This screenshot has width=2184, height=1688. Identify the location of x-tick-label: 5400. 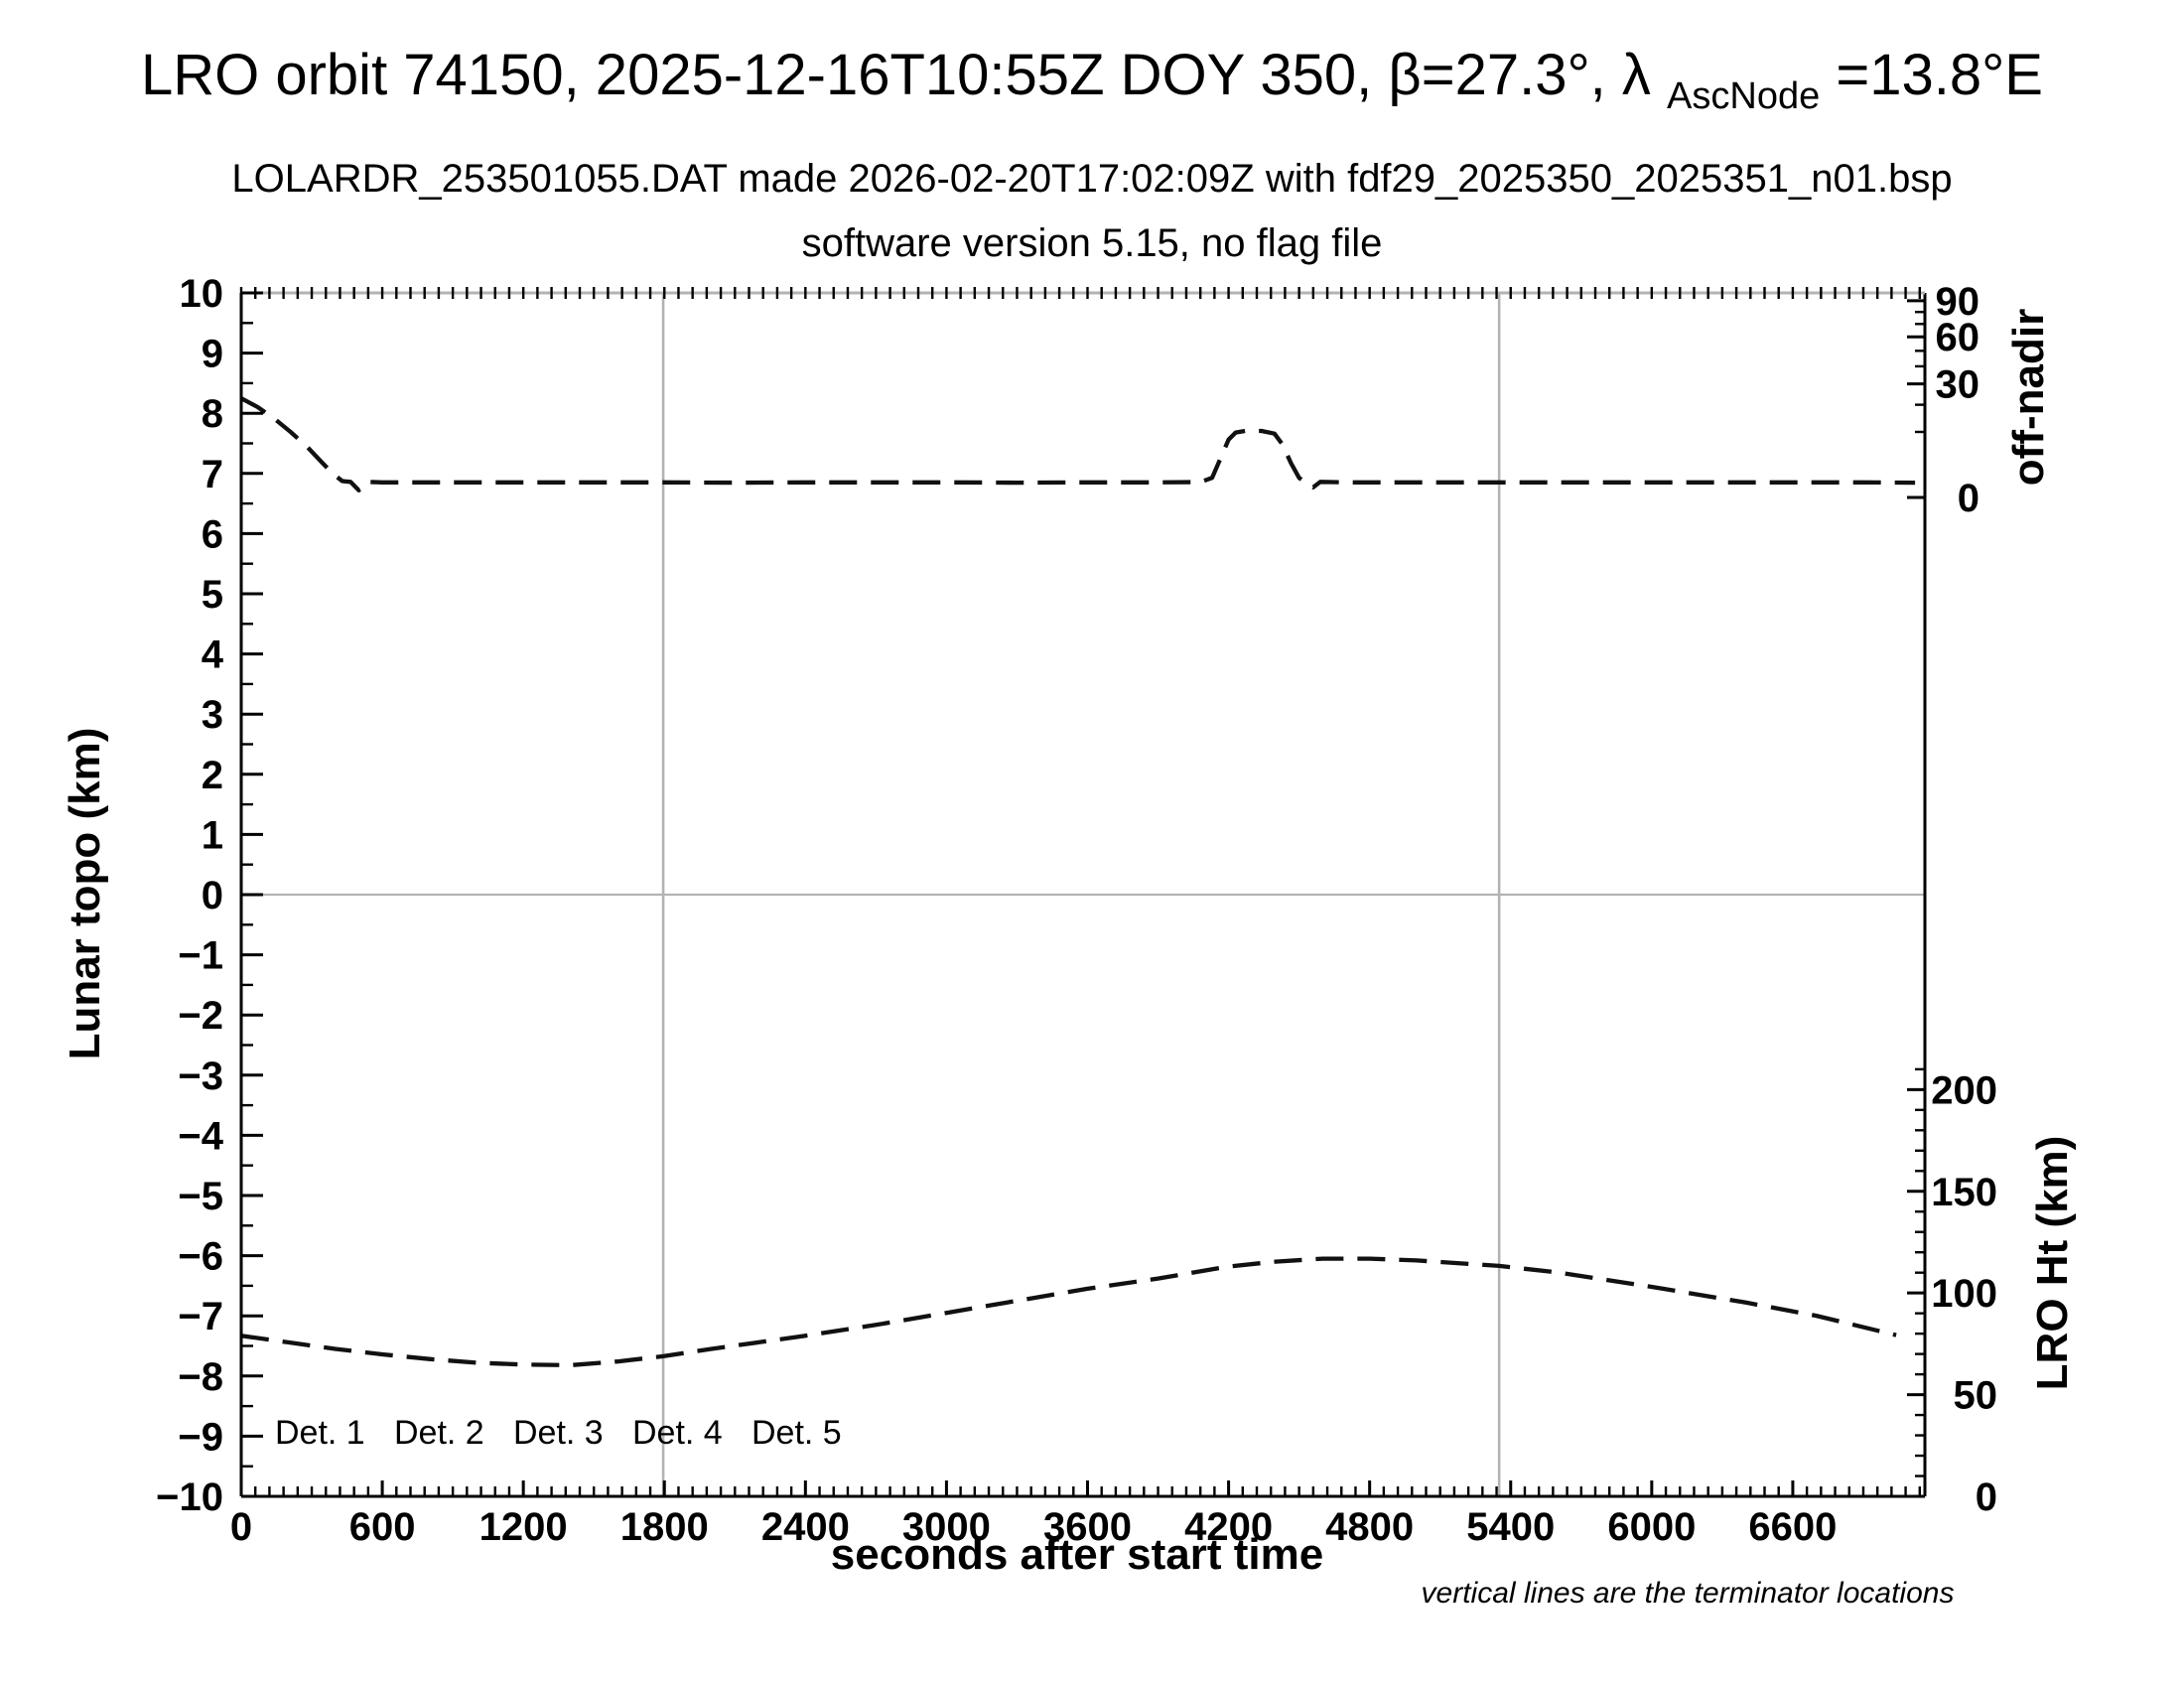
(1510, 1527).